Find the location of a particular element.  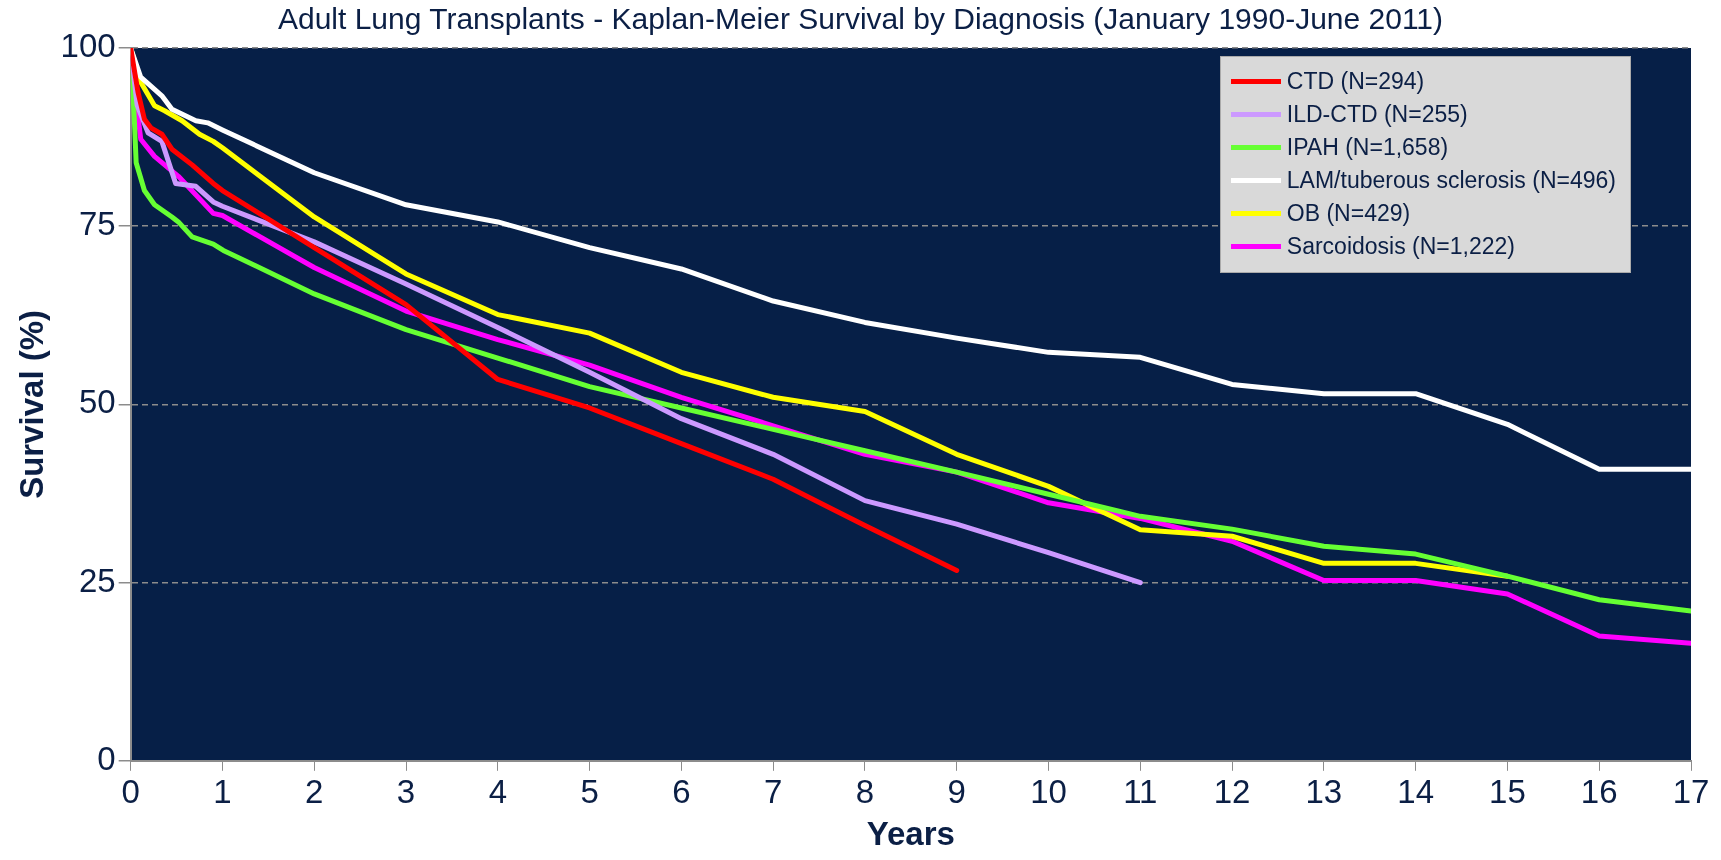

x-tick-label: 13 is located at coordinates (1324, 791).